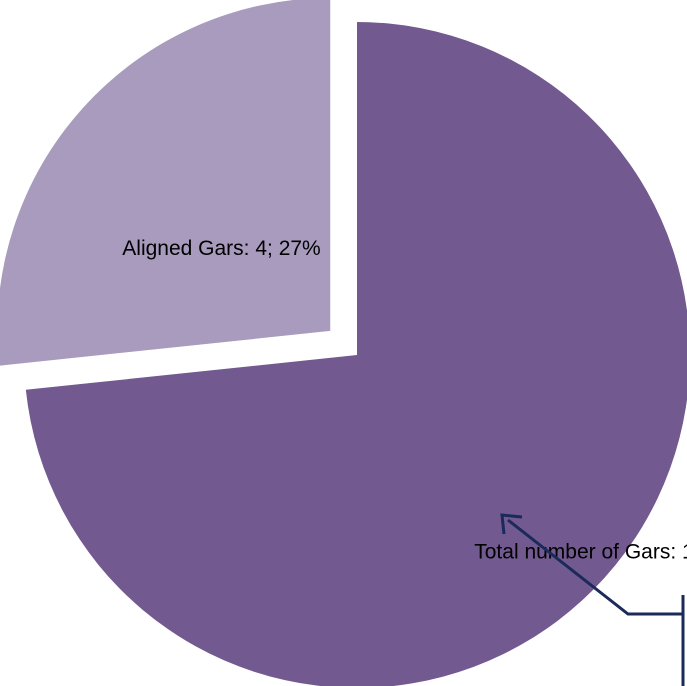 The width and height of the screenshot is (687, 686). Describe the element at coordinates (511, 524) in the screenshot. I see `arrow-head` at that location.